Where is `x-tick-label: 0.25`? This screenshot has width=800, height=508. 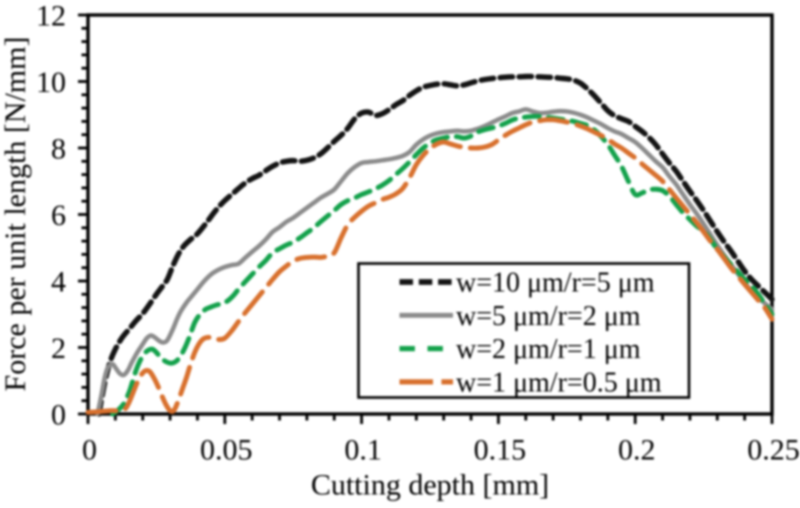
x-tick-label: 0.25 is located at coordinates (773, 450).